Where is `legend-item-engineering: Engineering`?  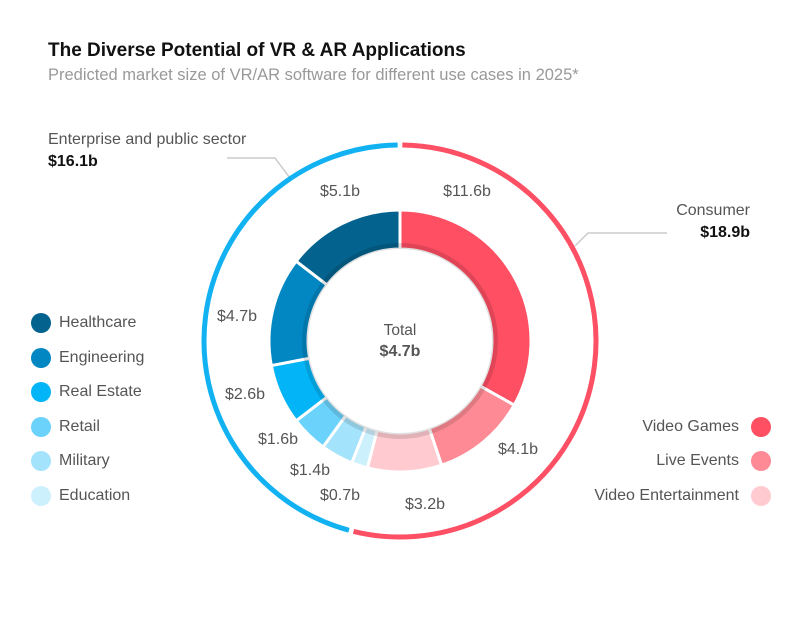
legend-item-engineering: Engineering is located at coordinates (87, 358).